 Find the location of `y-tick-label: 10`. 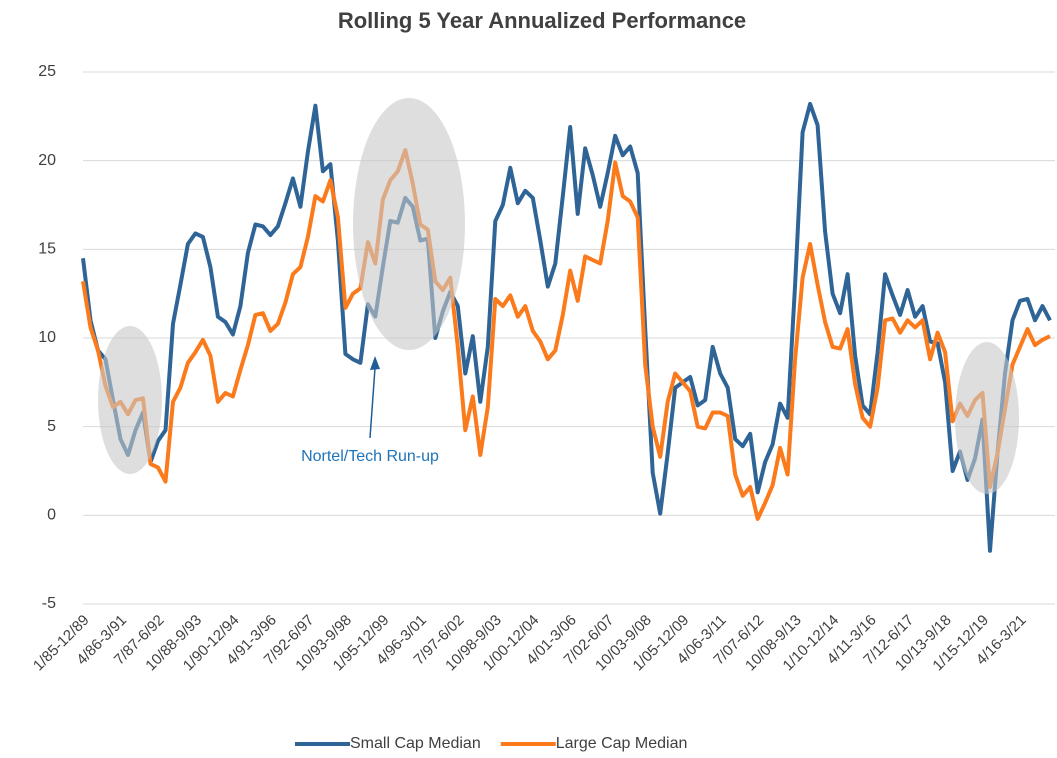

y-tick-label: 10 is located at coordinates (47, 337).